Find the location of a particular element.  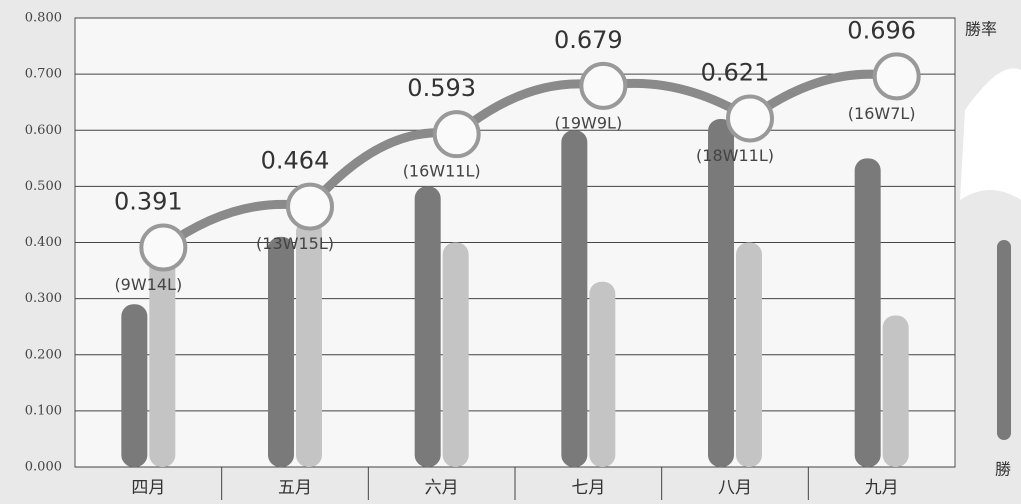

y-tick-label: 0.200 is located at coordinates (43, 354).